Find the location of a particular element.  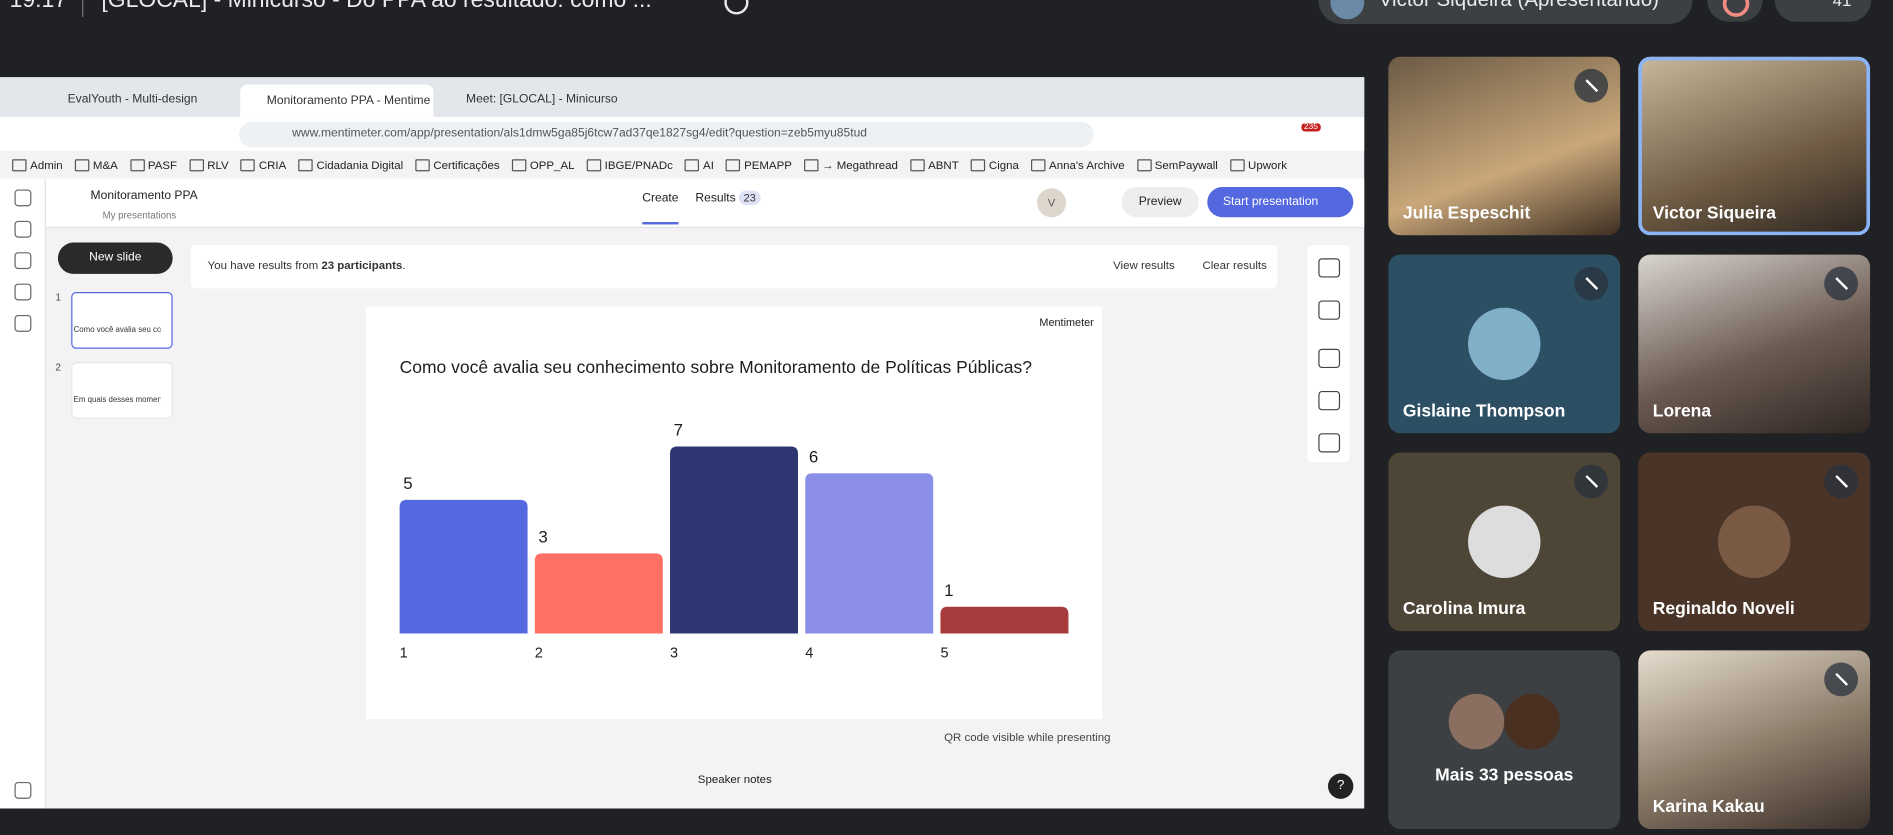

participant-tile: Lorena is located at coordinates (1754, 344).